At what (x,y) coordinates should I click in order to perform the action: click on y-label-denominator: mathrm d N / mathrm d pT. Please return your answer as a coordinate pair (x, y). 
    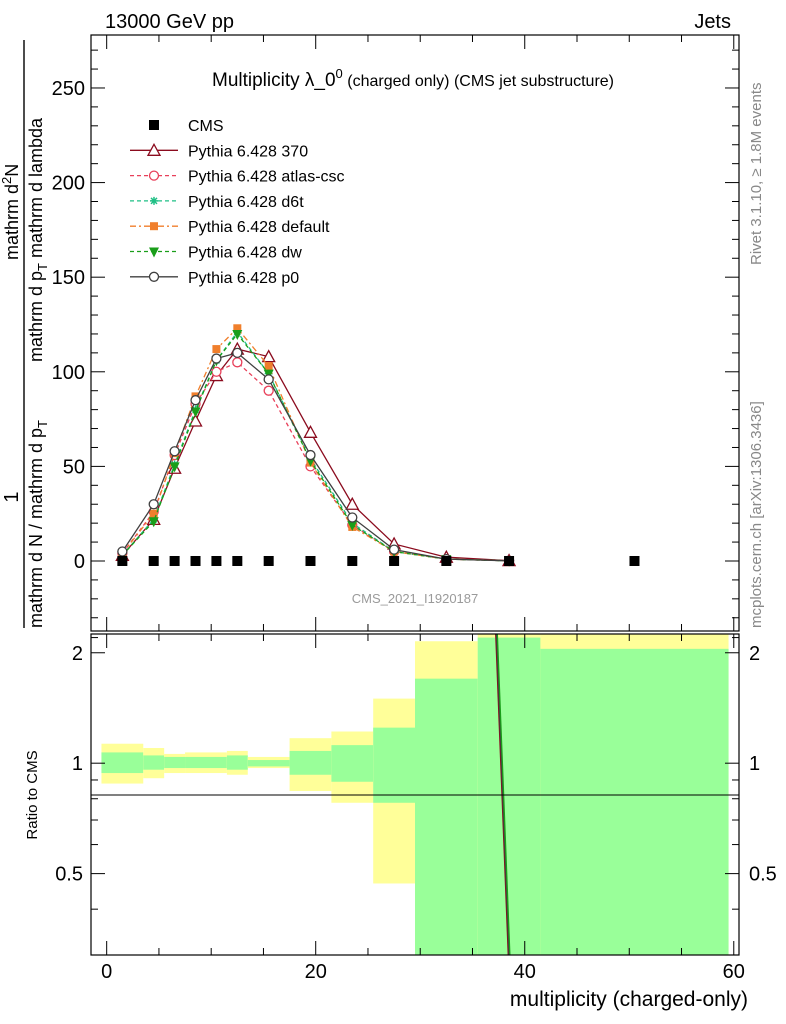
    Looking at the image, I should click on (38, 524).